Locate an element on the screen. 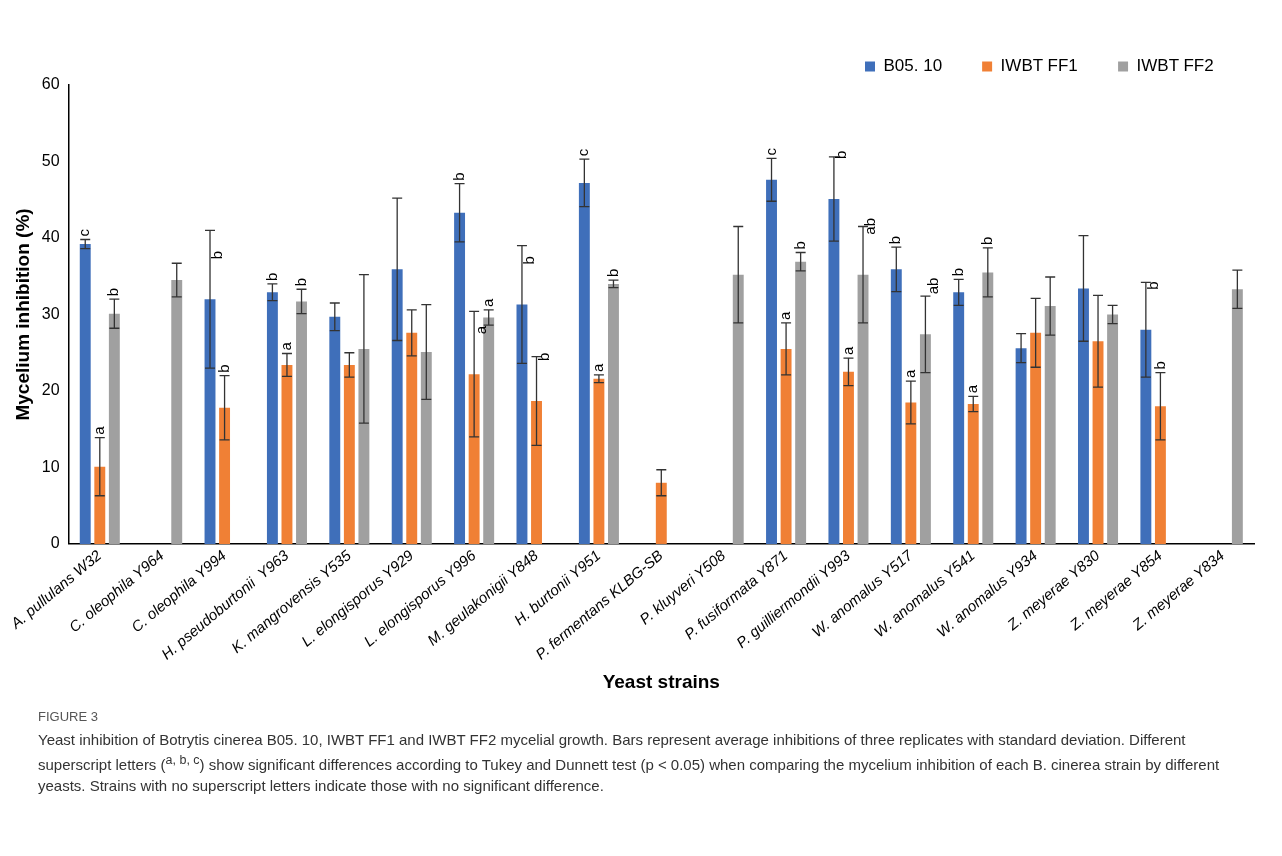  y-tick-label: 50 is located at coordinates (50, 160).